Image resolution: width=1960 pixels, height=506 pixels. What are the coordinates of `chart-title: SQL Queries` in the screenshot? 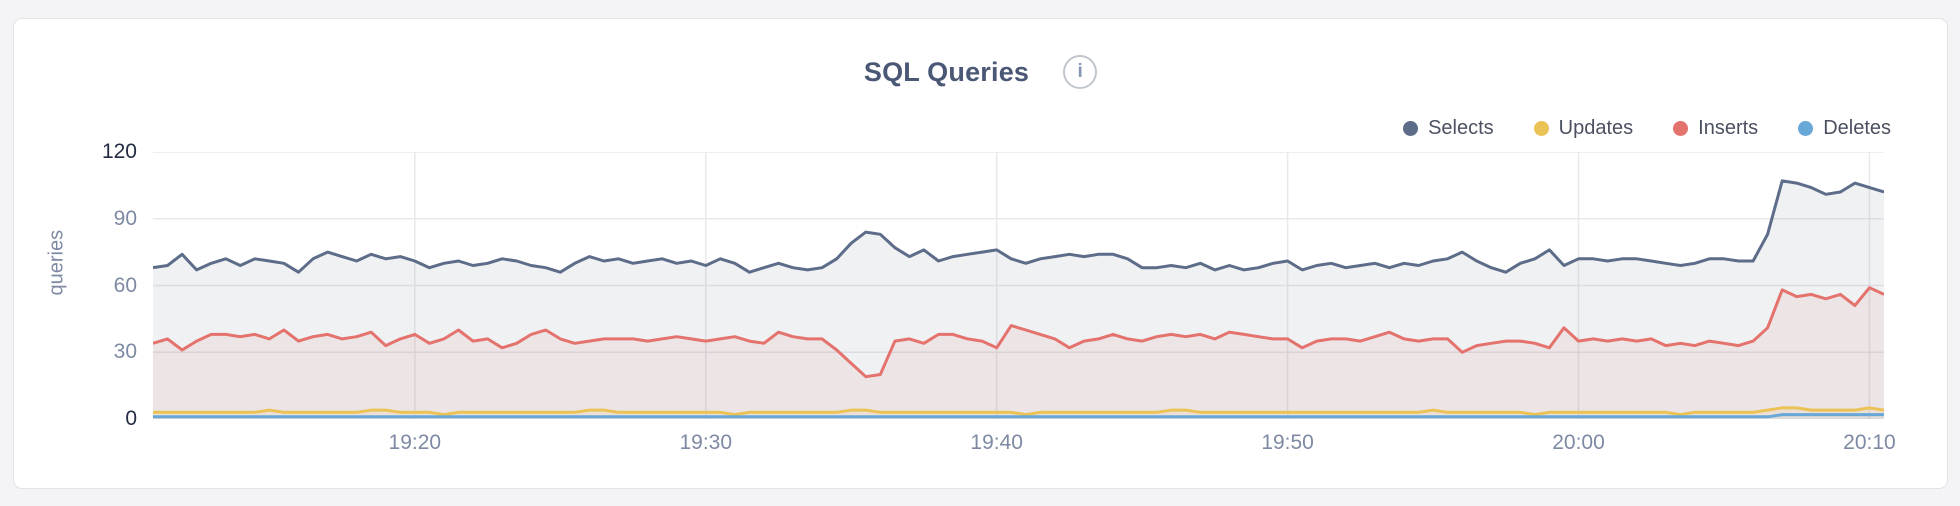 It's located at (946, 71).